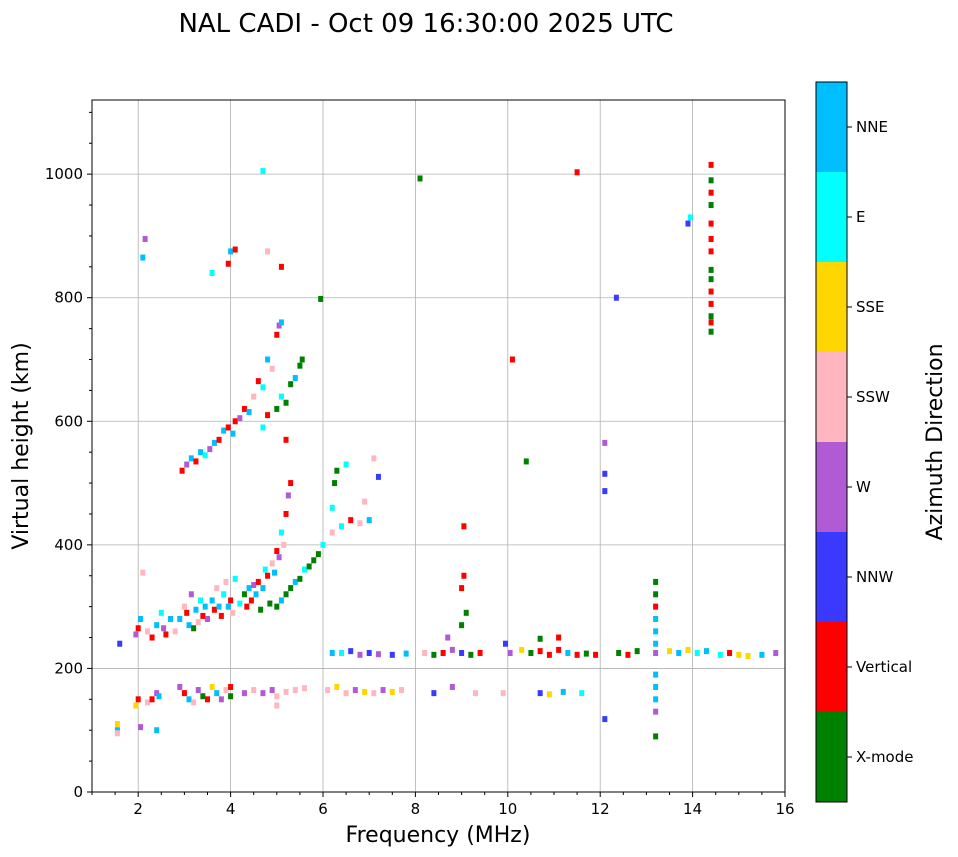 The width and height of the screenshot is (958, 857). What do you see at coordinates (64, 174) in the screenshot?
I see `y-tick-label: 1000` at bounding box center [64, 174].